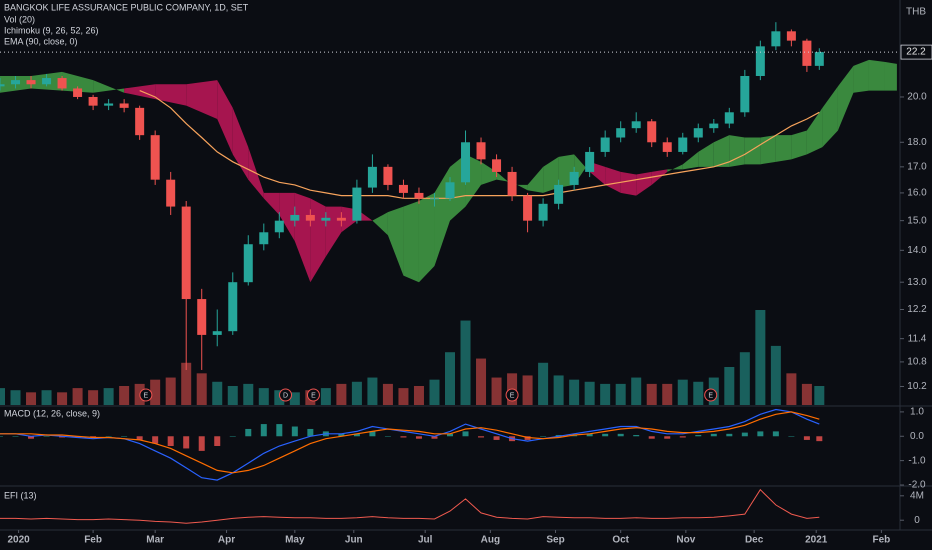 Image resolution: width=932 pixels, height=550 pixels. Describe the element at coordinates (479, 144) in the screenshot. I see `ema-line` at that location.